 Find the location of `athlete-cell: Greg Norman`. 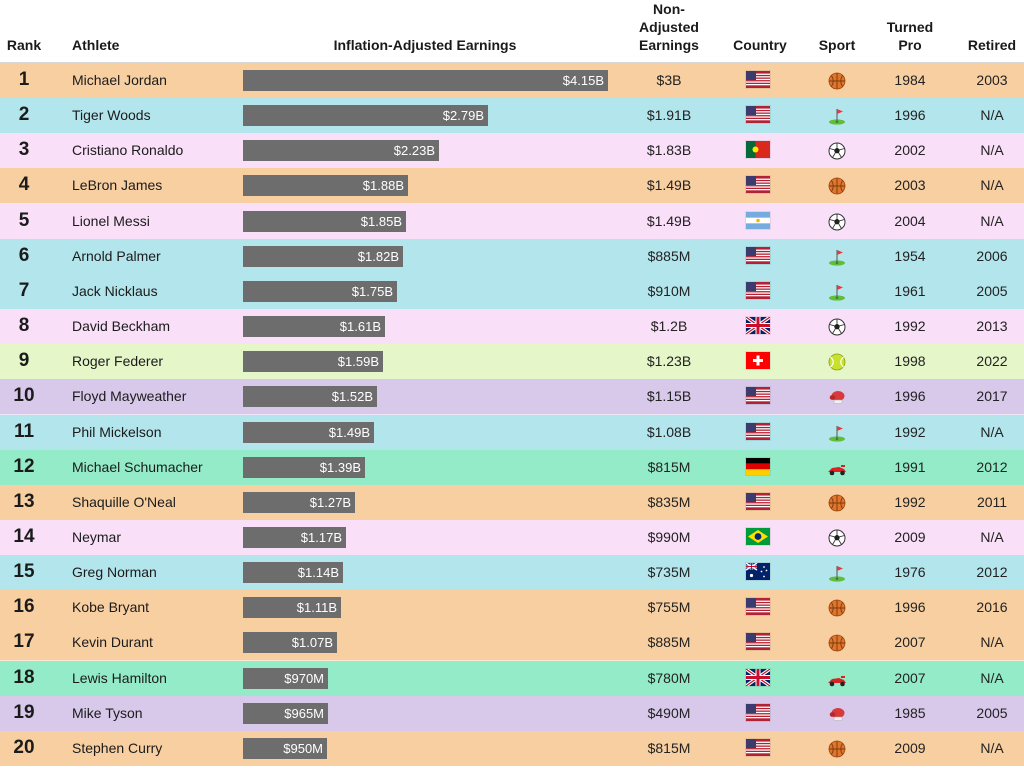

athlete-cell: Greg Norman is located at coordinates (114, 572).